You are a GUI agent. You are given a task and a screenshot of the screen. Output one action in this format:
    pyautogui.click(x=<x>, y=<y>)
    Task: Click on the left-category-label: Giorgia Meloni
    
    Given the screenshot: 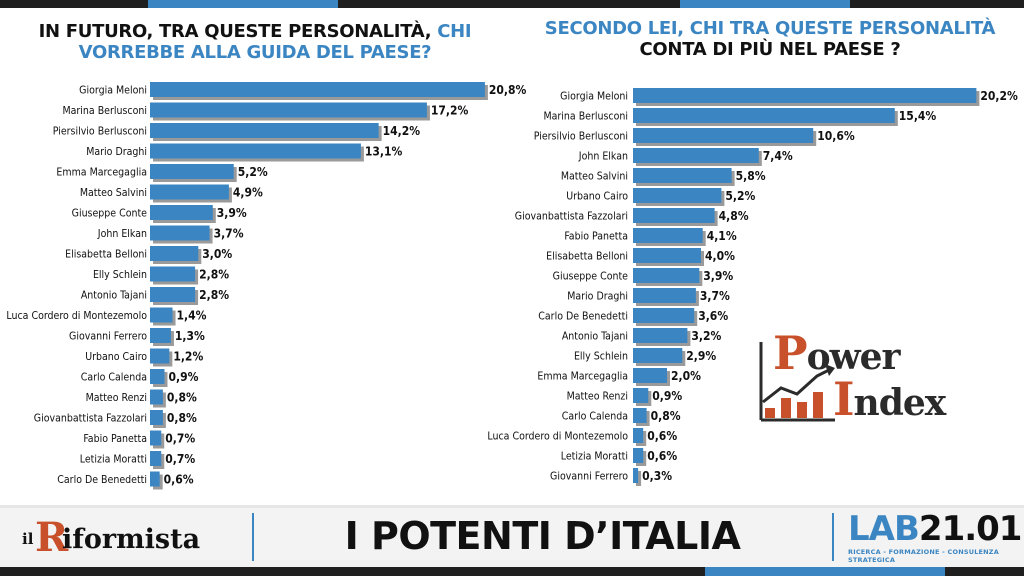 What is the action you would take?
    pyautogui.click(x=113, y=91)
    